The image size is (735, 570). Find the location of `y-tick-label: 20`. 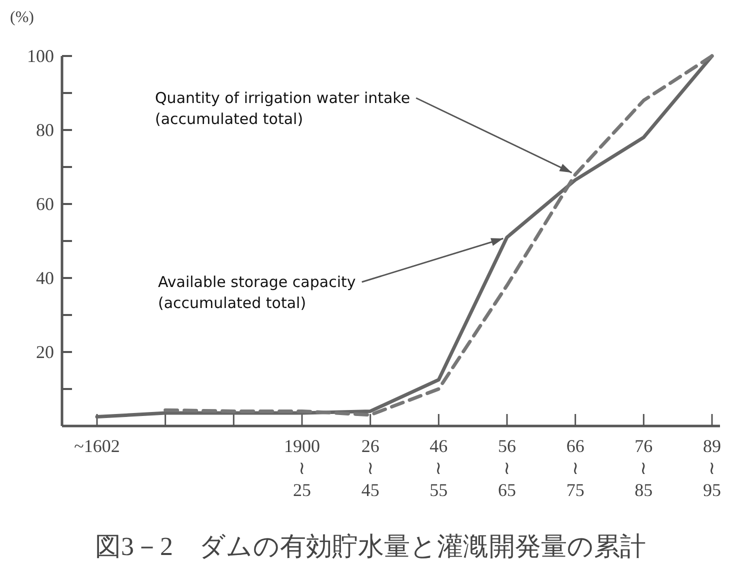

y-tick-label: 20 is located at coordinates (45, 352).